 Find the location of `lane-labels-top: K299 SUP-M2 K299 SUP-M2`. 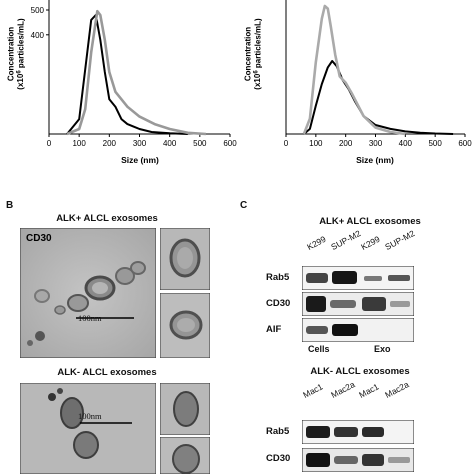

lane-labels-top: K299 SUP-M2 K299 SUP-M2 is located at coordinates (360, 244).